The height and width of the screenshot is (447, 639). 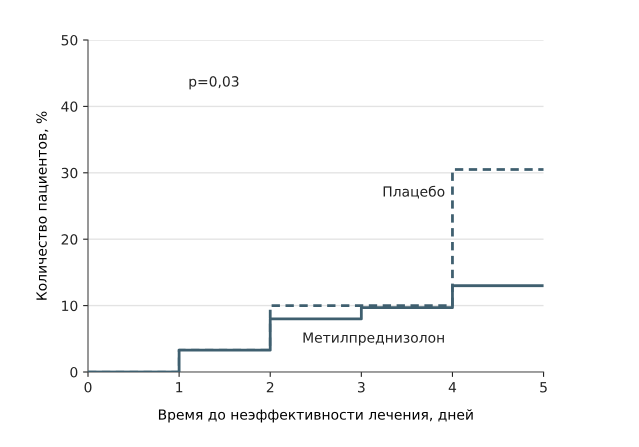 I want to click on x-tick-label: 2, so click(x=270, y=387).